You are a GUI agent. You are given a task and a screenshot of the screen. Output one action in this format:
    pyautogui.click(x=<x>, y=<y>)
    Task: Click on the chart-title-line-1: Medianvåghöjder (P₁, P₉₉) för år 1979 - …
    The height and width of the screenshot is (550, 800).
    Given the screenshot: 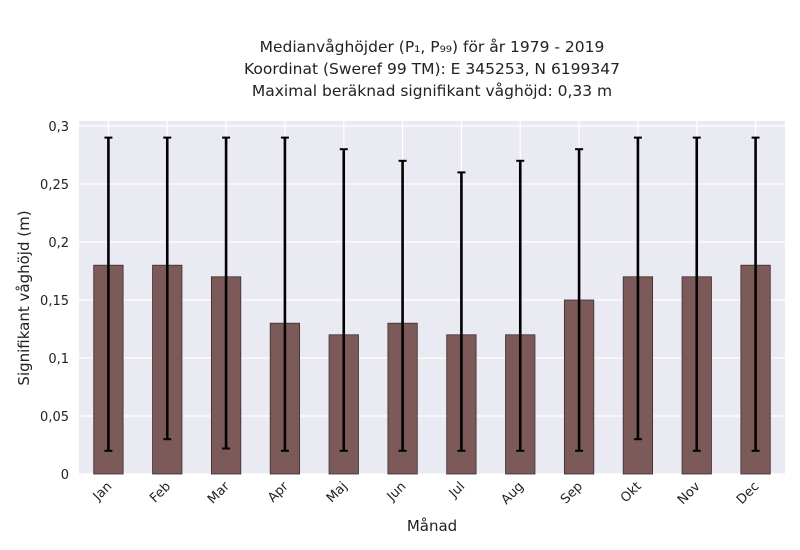 What is the action you would take?
    pyautogui.click(x=432, y=47)
    